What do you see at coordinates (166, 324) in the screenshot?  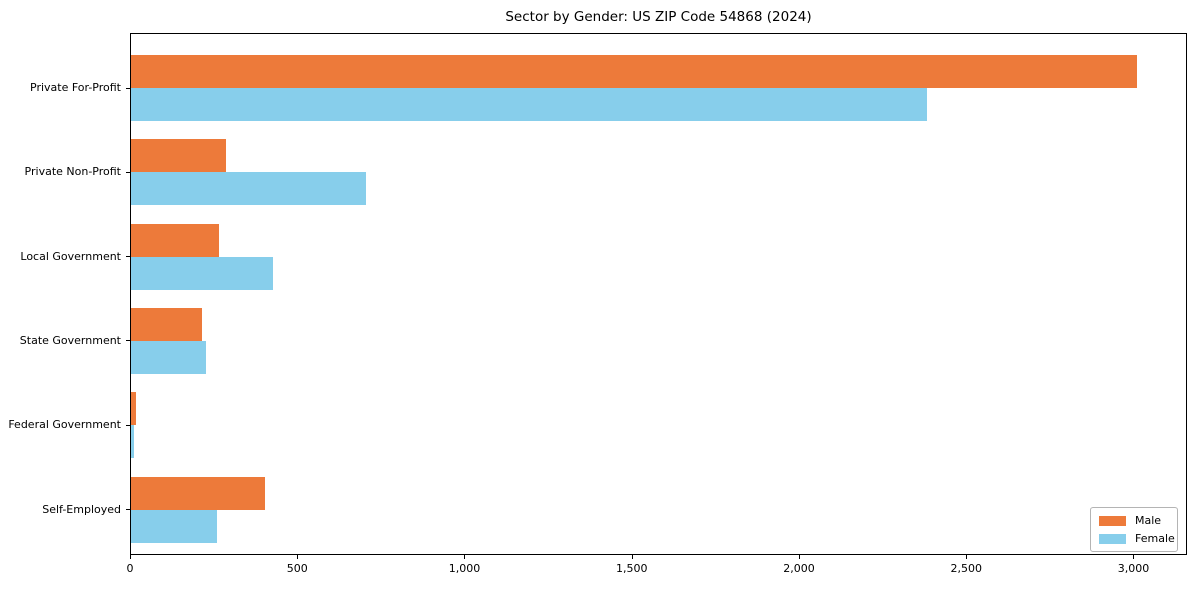 I see `bar-male-state-government` at bounding box center [166, 324].